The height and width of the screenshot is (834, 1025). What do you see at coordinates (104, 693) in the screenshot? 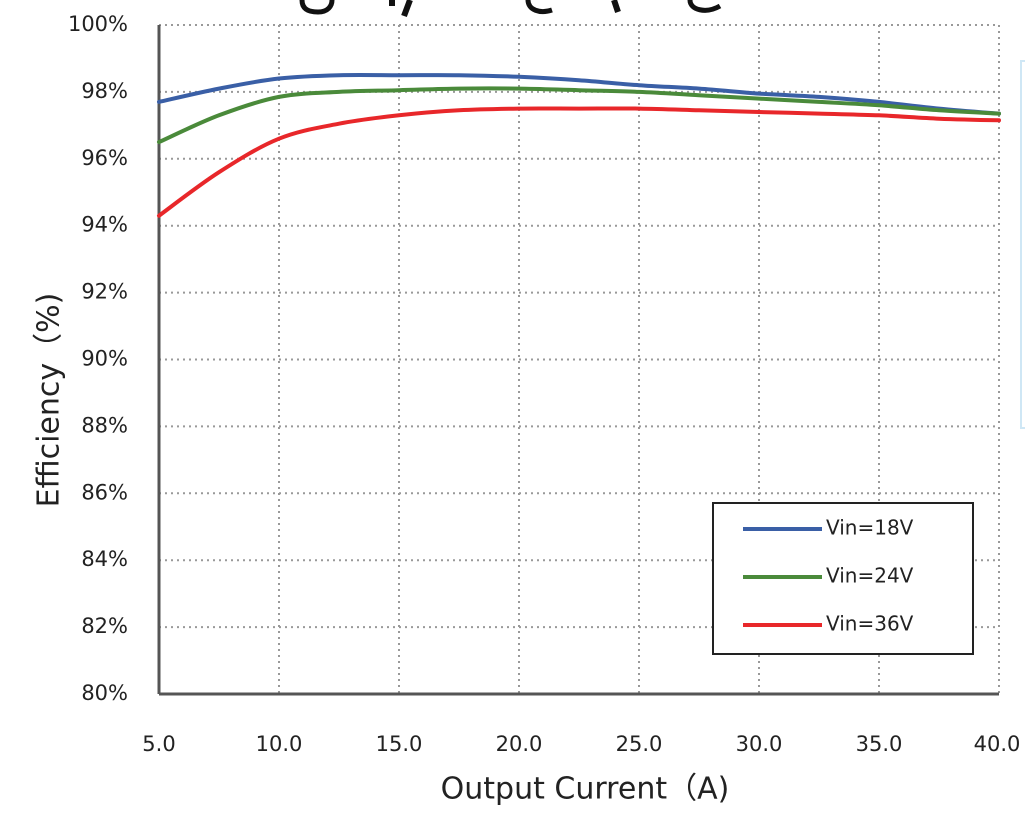
I see `y-tick-label: 80%` at bounding box center [104, 693].